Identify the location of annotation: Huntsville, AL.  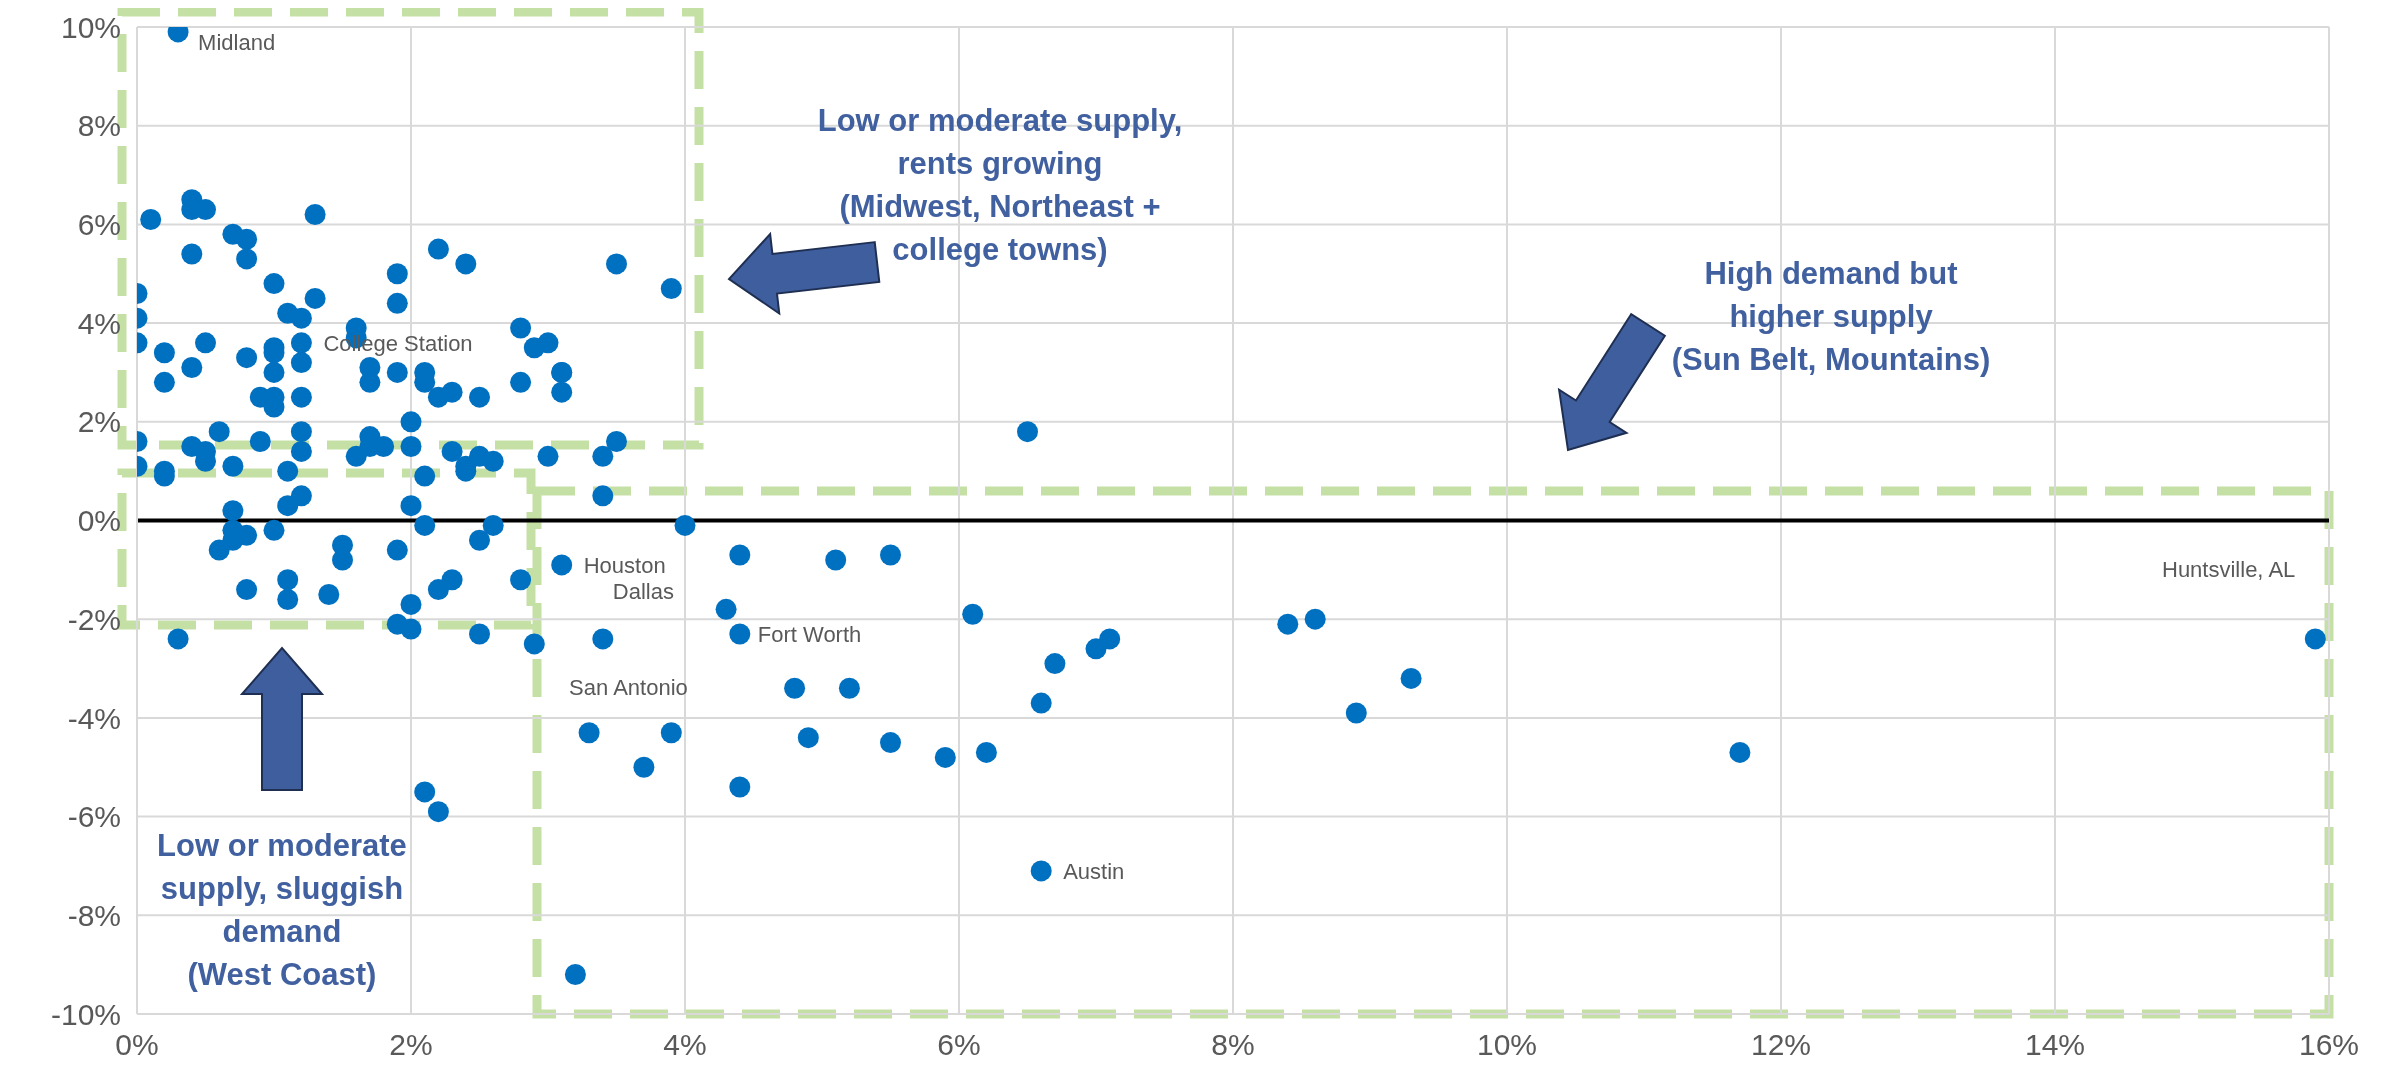
(2229, 569).